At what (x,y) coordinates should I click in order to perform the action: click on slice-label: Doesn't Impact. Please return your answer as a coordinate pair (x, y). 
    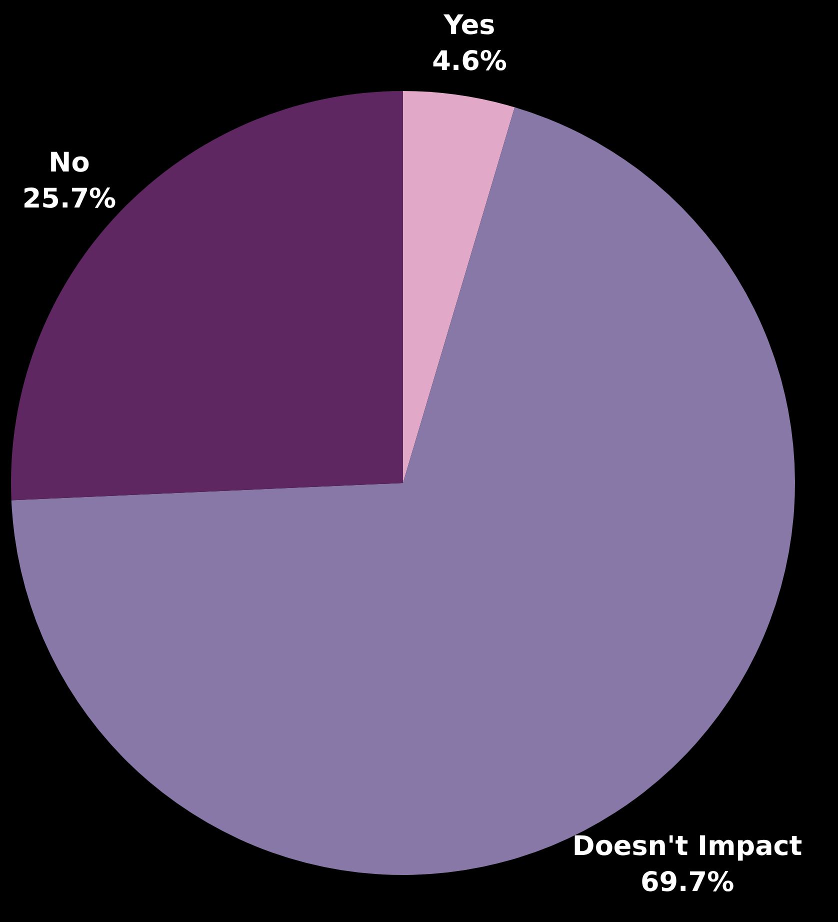
    Looking at the image, I should click on (687, 846).